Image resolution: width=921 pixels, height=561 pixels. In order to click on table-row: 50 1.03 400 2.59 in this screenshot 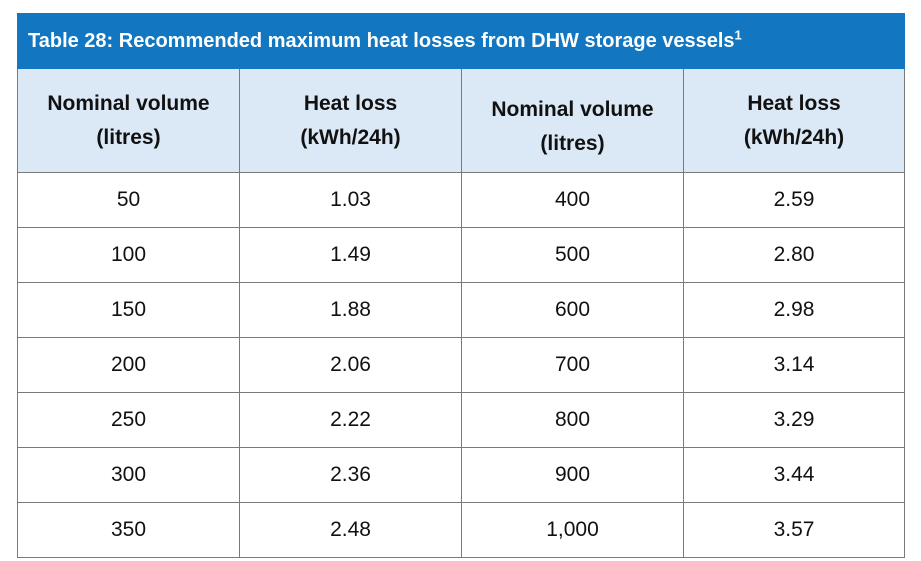, I will do `click(461, 200)`.